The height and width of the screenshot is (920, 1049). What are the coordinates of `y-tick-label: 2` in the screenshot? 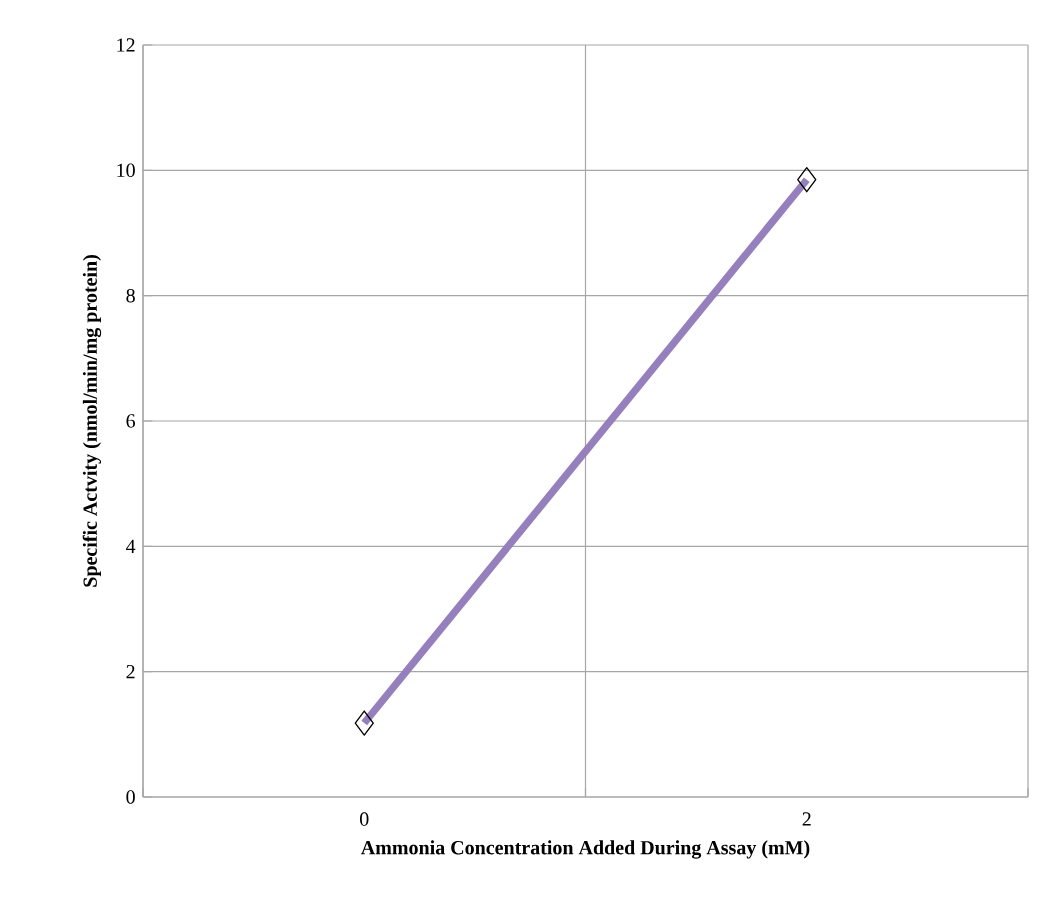 It's located at (130, 672).